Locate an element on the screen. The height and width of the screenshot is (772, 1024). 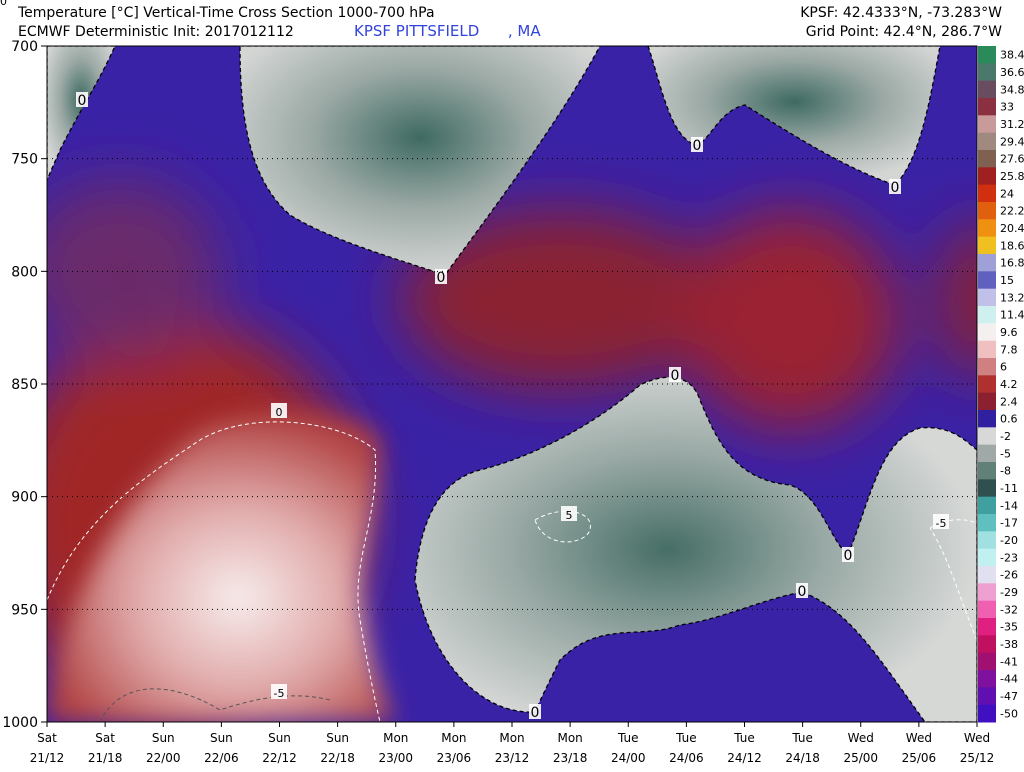
x-tick-date: 22/06 is located at coordinates (221, 758).